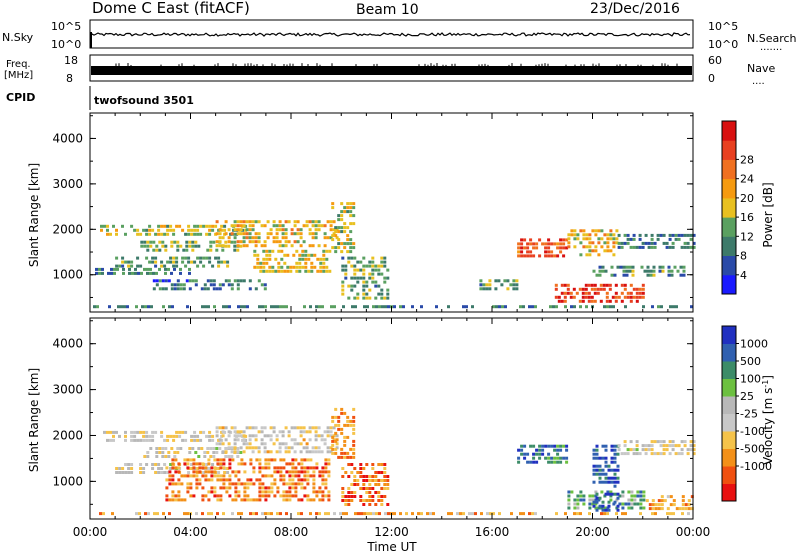 This screenshot has height=554, width=800. I want to click on colorbar-segment, so click(729, 188).